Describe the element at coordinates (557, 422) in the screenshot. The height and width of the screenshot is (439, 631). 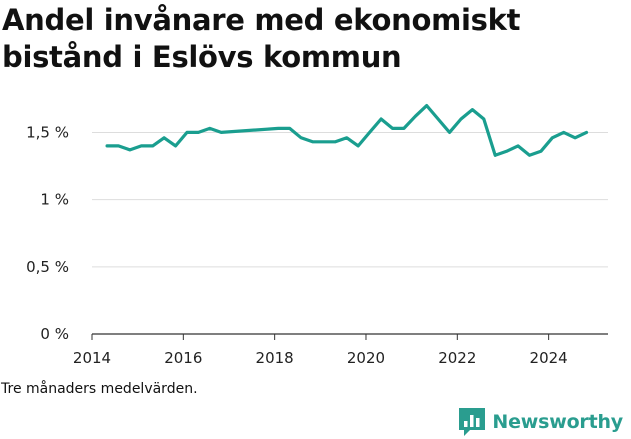
I see `brand-name: Newsworthy` at that location.